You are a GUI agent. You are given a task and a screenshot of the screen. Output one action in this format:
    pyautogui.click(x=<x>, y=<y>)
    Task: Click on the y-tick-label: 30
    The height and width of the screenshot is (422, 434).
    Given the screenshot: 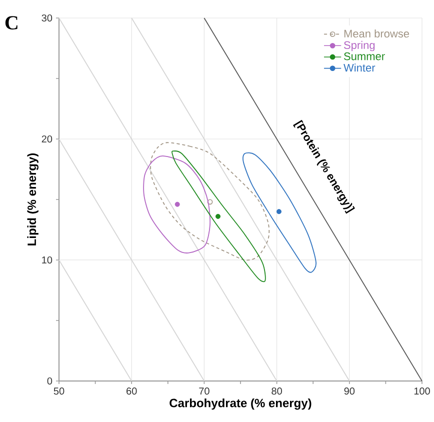 What is the action you would take?
    pyautogui.click(x=47, y=18)
    